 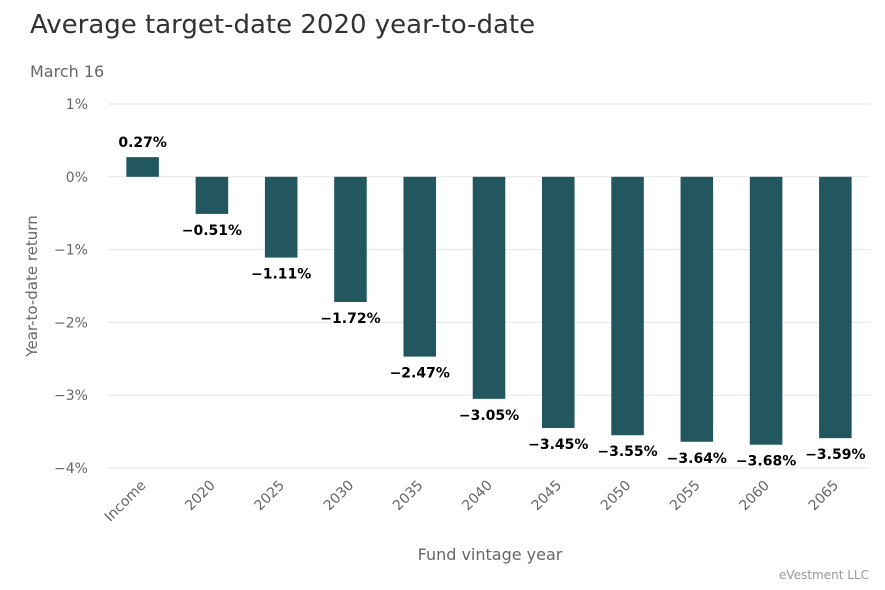 What do you see at coordinates (420, 374) in the screenshot?
I see `data-label: −2.47%` at bounding box center [420, 374].